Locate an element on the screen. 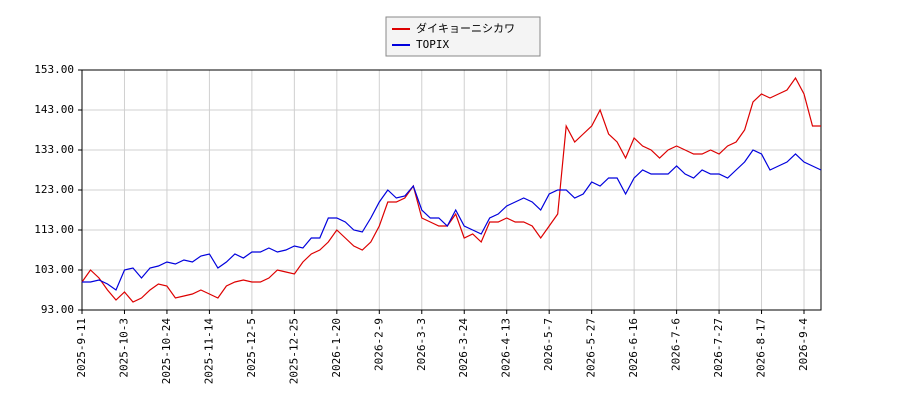 This screenshot has width=900, height=400. y-tick-label: 113.00 is located at coordinates (54, 229).